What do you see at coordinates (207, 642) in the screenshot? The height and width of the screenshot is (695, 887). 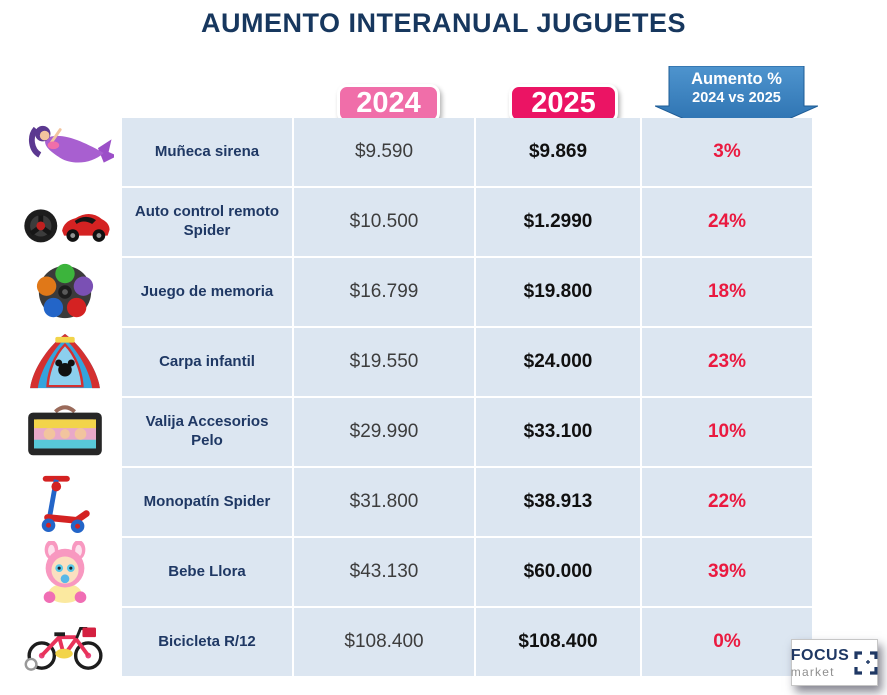 I see `product-name: Bicicleta R/12` at bounding box center [207, 642].